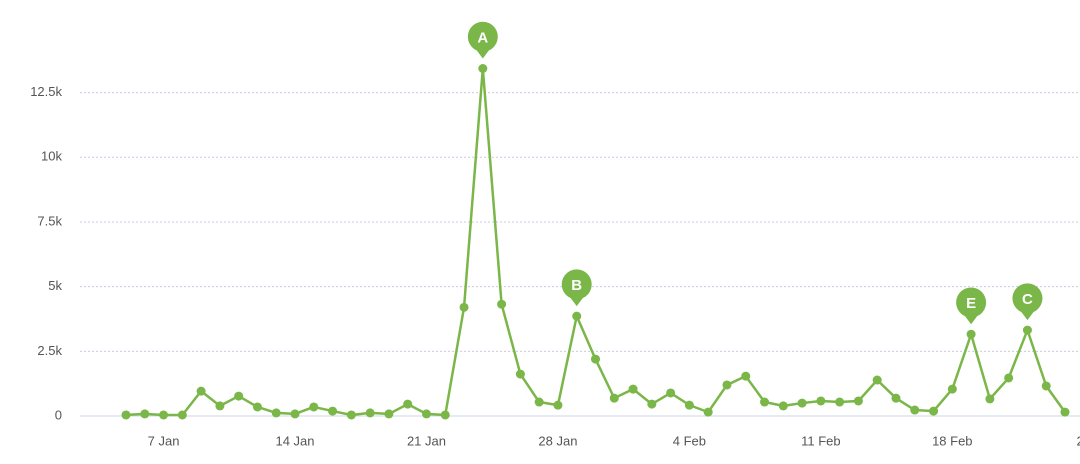  What do you see at coordinates (821, 440) in the screenshot?
I see `x-tick-label: 11 Feb` at bounding box center [821, 440].